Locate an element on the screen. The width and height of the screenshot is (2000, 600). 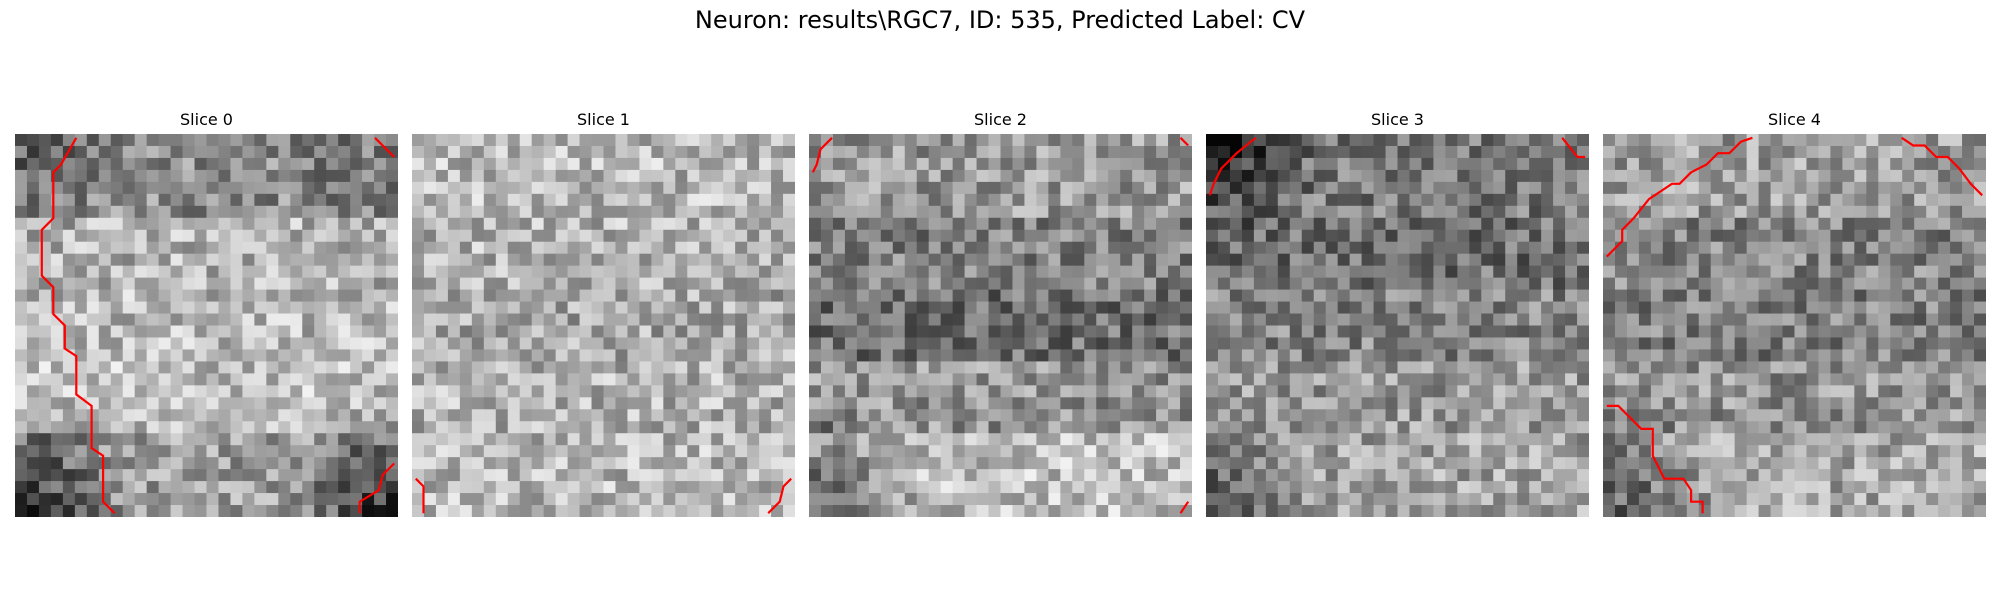
slice-title: Slice 0 is located at coordinates (206, 119).